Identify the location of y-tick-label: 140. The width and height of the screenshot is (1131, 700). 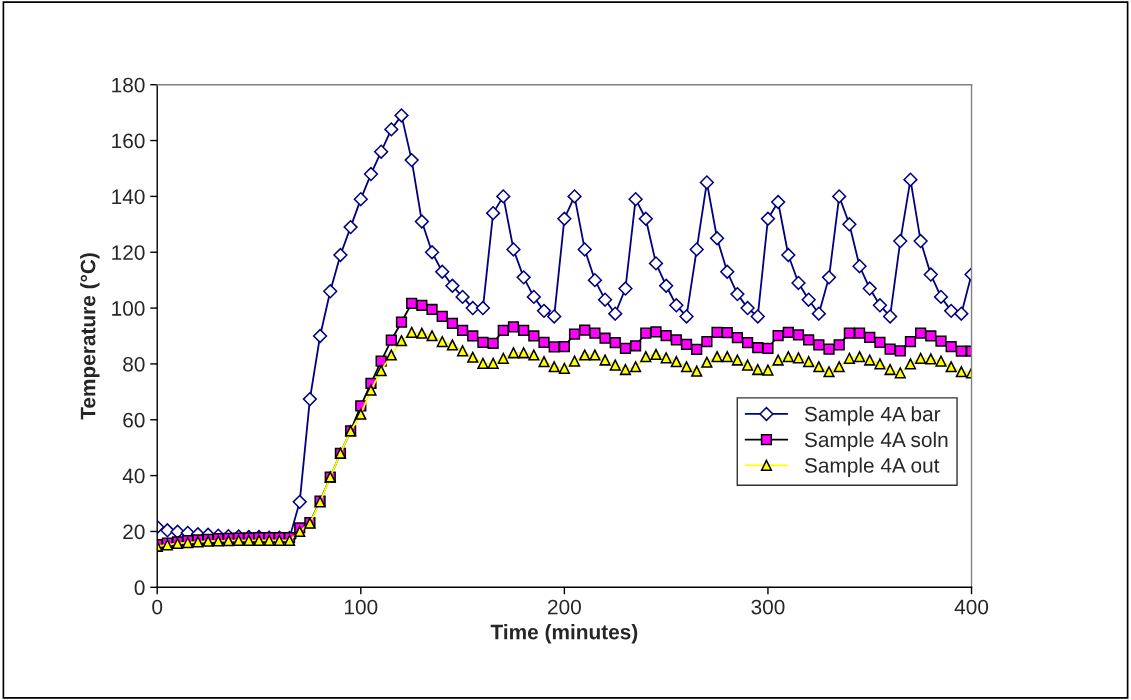
(128, 197).